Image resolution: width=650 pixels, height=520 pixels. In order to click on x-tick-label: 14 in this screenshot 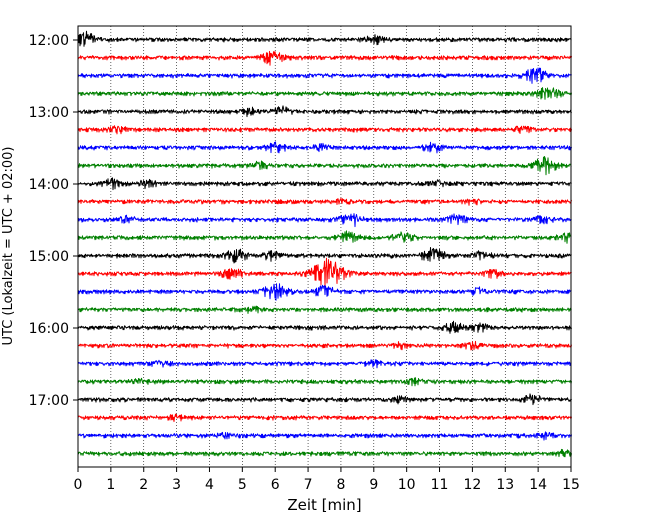, I will do `click(538, 485)`.